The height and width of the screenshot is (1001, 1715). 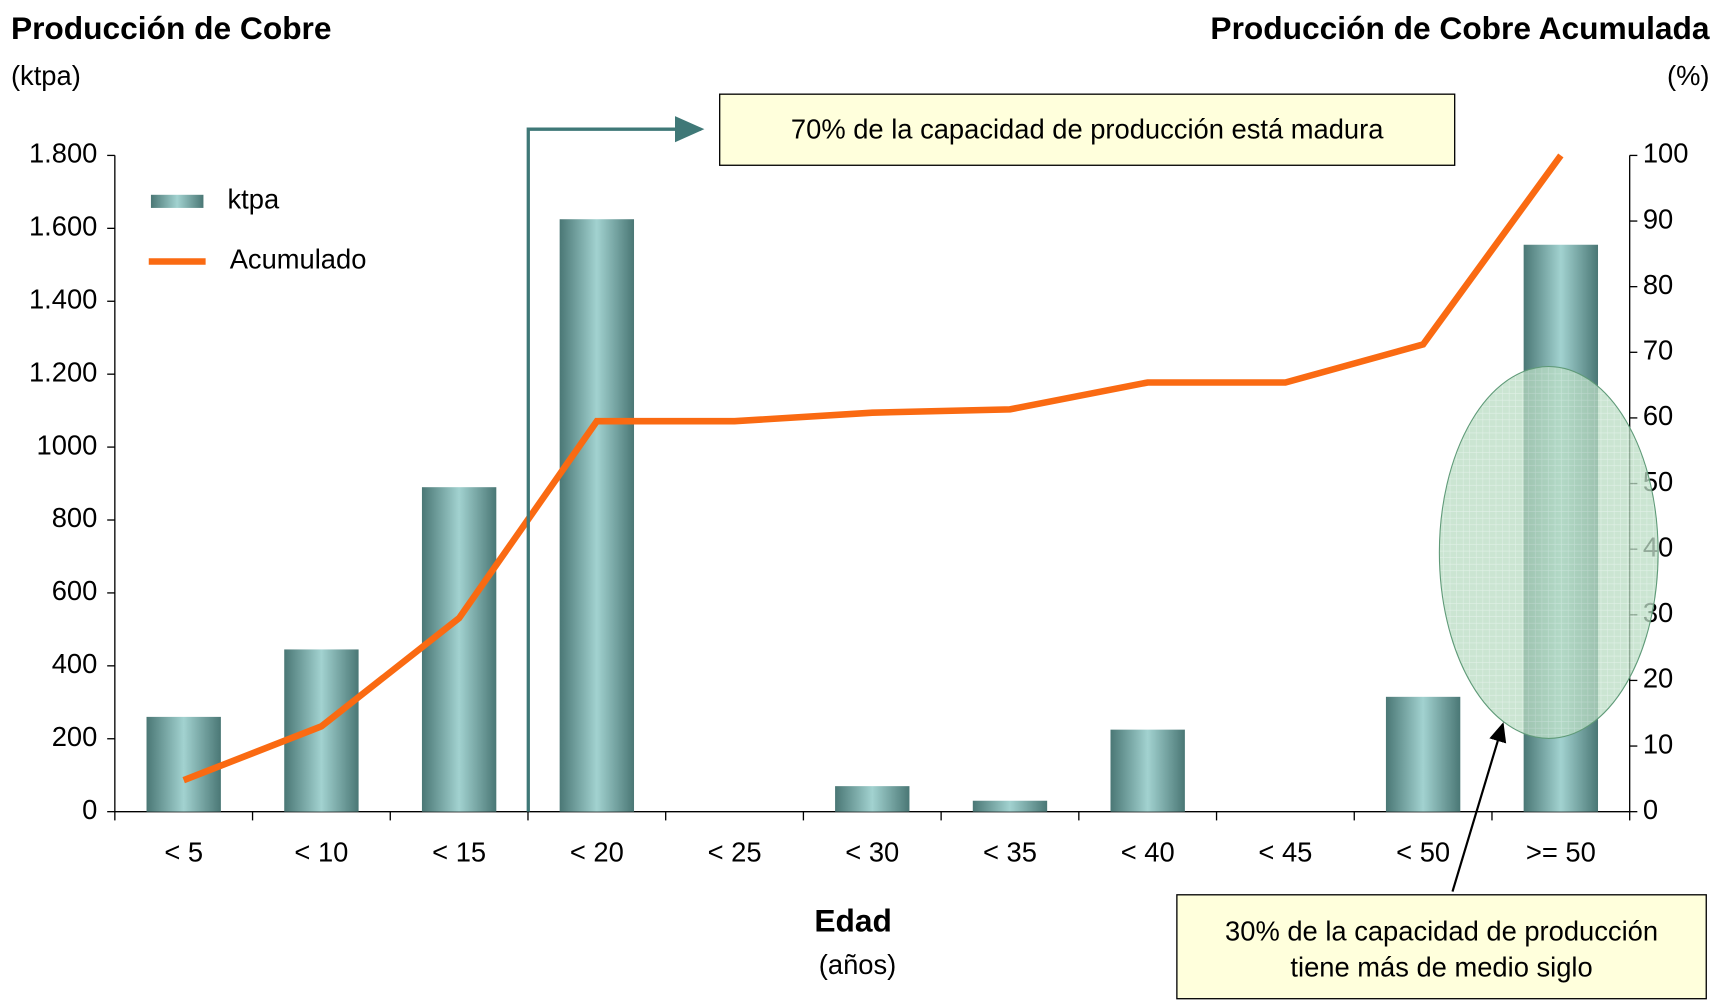 What do you see at coordinates (46, 75) in the screenshot?
I see `y-unit: (ktpa)` at bounding box center [46, 75].